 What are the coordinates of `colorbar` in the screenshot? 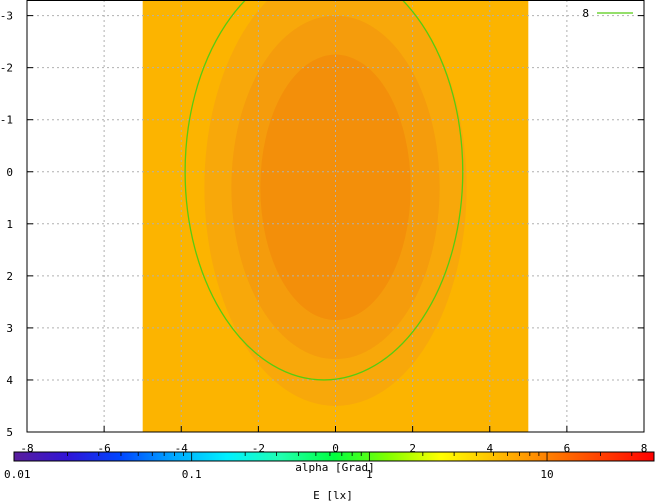 It's located at (334, 456).